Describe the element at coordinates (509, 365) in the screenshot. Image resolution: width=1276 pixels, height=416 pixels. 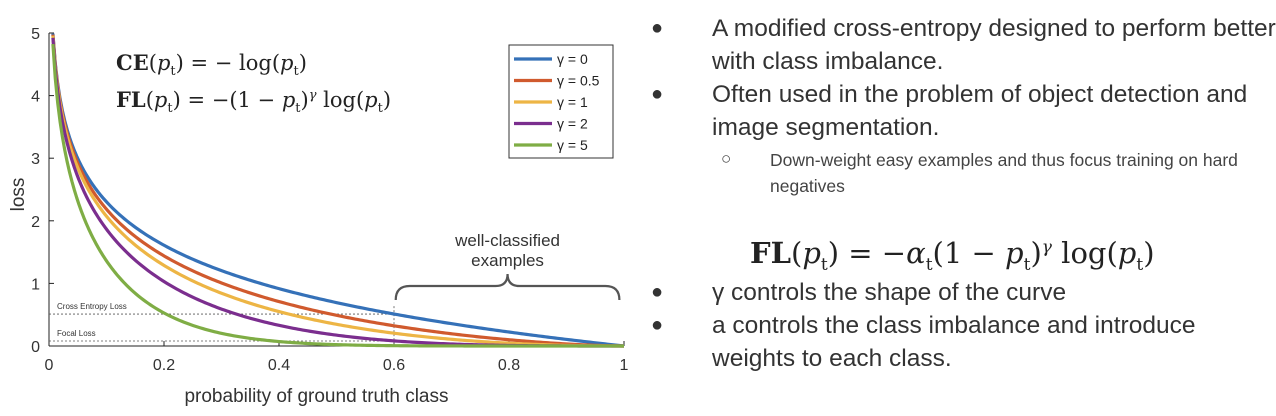
I see `x-tick-label: 0.8` at that location.